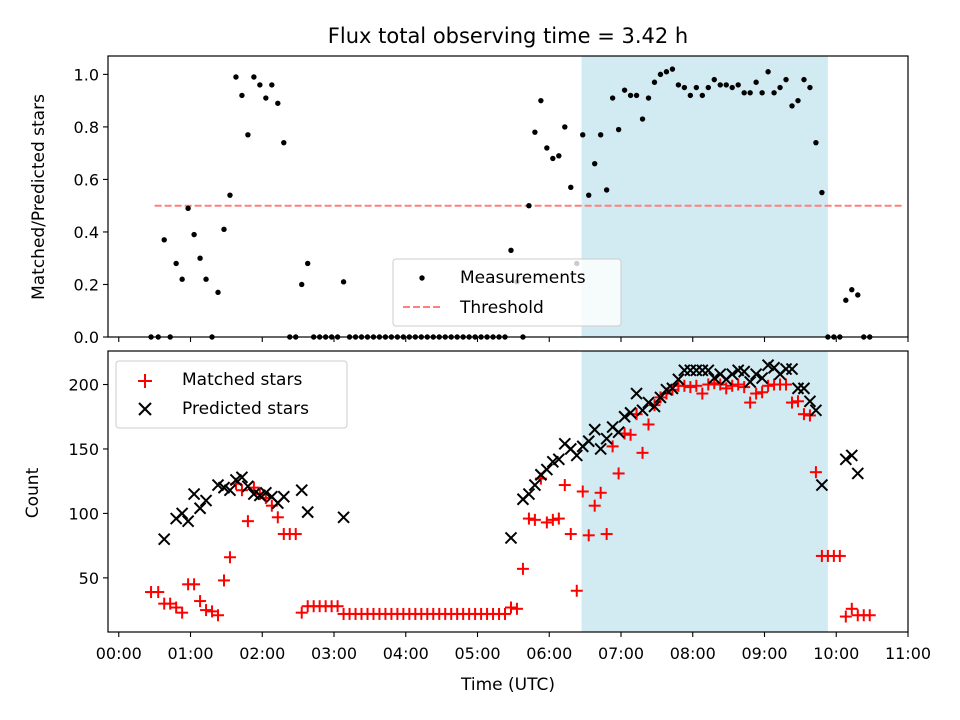 The image size is (960, 720). I want to click on legend-measurements-label: Measurements, so click(523, 278).